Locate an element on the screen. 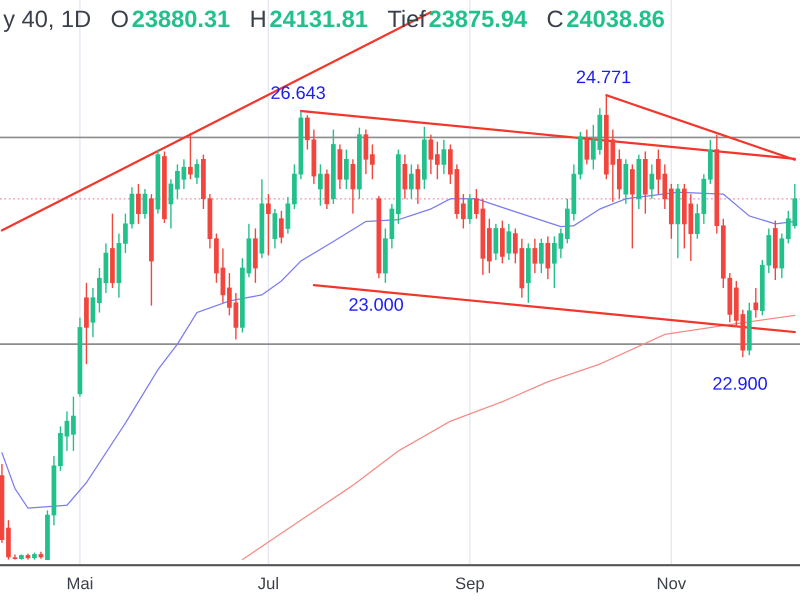 The width and height of the screenshot is (800, 600). annotation: 22.900 is located at coordinates (740, 383).